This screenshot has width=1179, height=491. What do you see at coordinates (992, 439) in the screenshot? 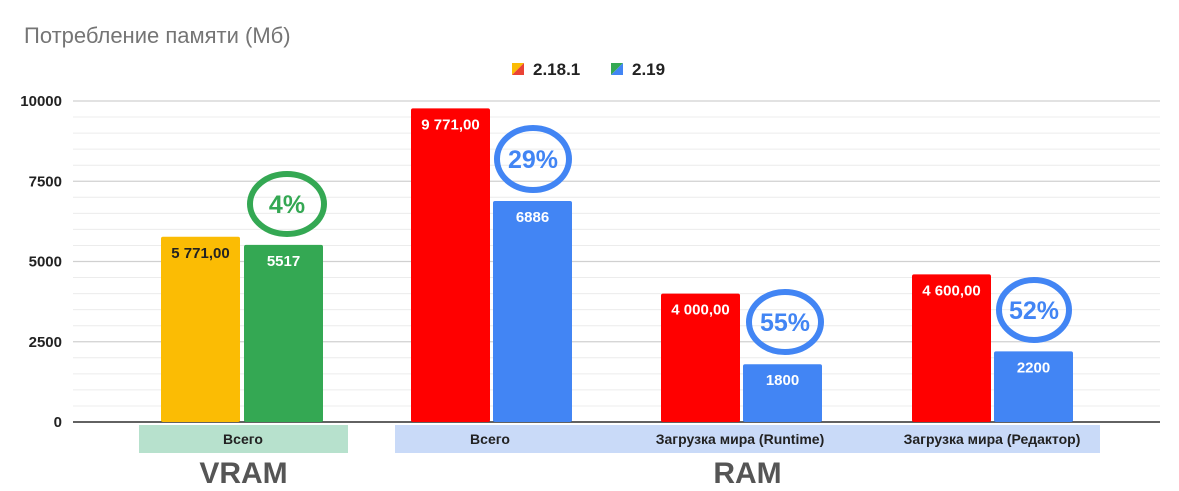
I see `category-label: Загрузка мира (Редактор)` at bounding box center [992, 439].